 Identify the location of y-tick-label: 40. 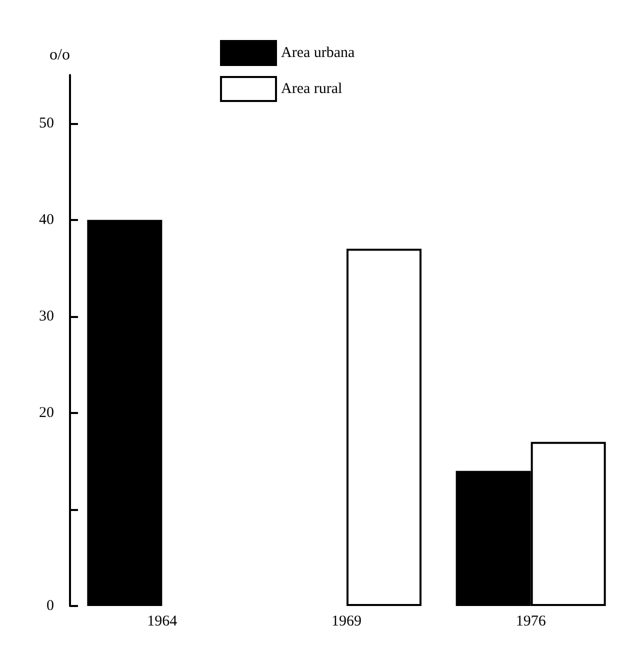
(46, 220).